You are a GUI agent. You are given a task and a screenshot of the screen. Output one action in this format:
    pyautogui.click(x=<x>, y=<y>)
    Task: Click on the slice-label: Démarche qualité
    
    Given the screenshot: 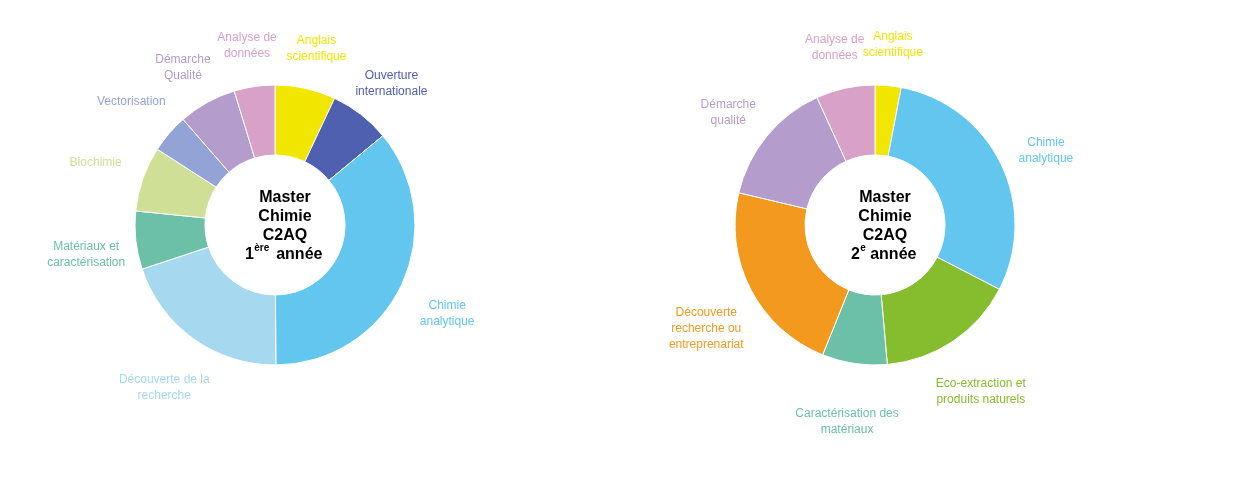 What is the action you would take?
    pyautogui.click(x=728, y=112)
    